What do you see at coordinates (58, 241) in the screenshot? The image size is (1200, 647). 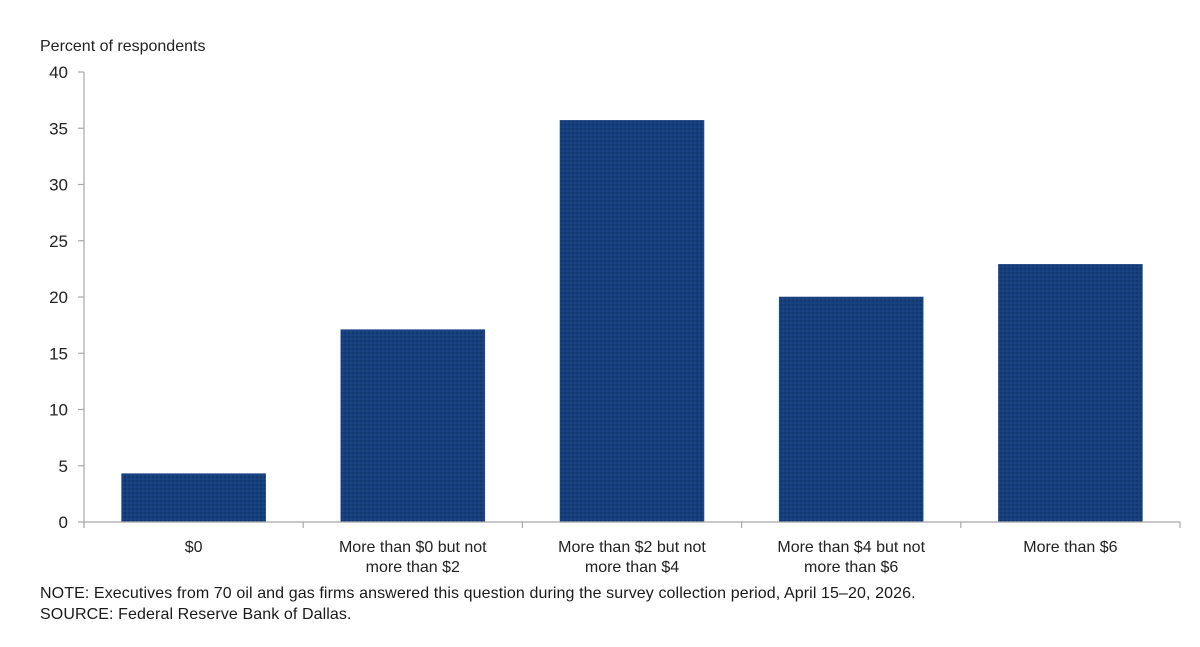 I see `y-tick-label: 25` at bounding box center [58, 241].